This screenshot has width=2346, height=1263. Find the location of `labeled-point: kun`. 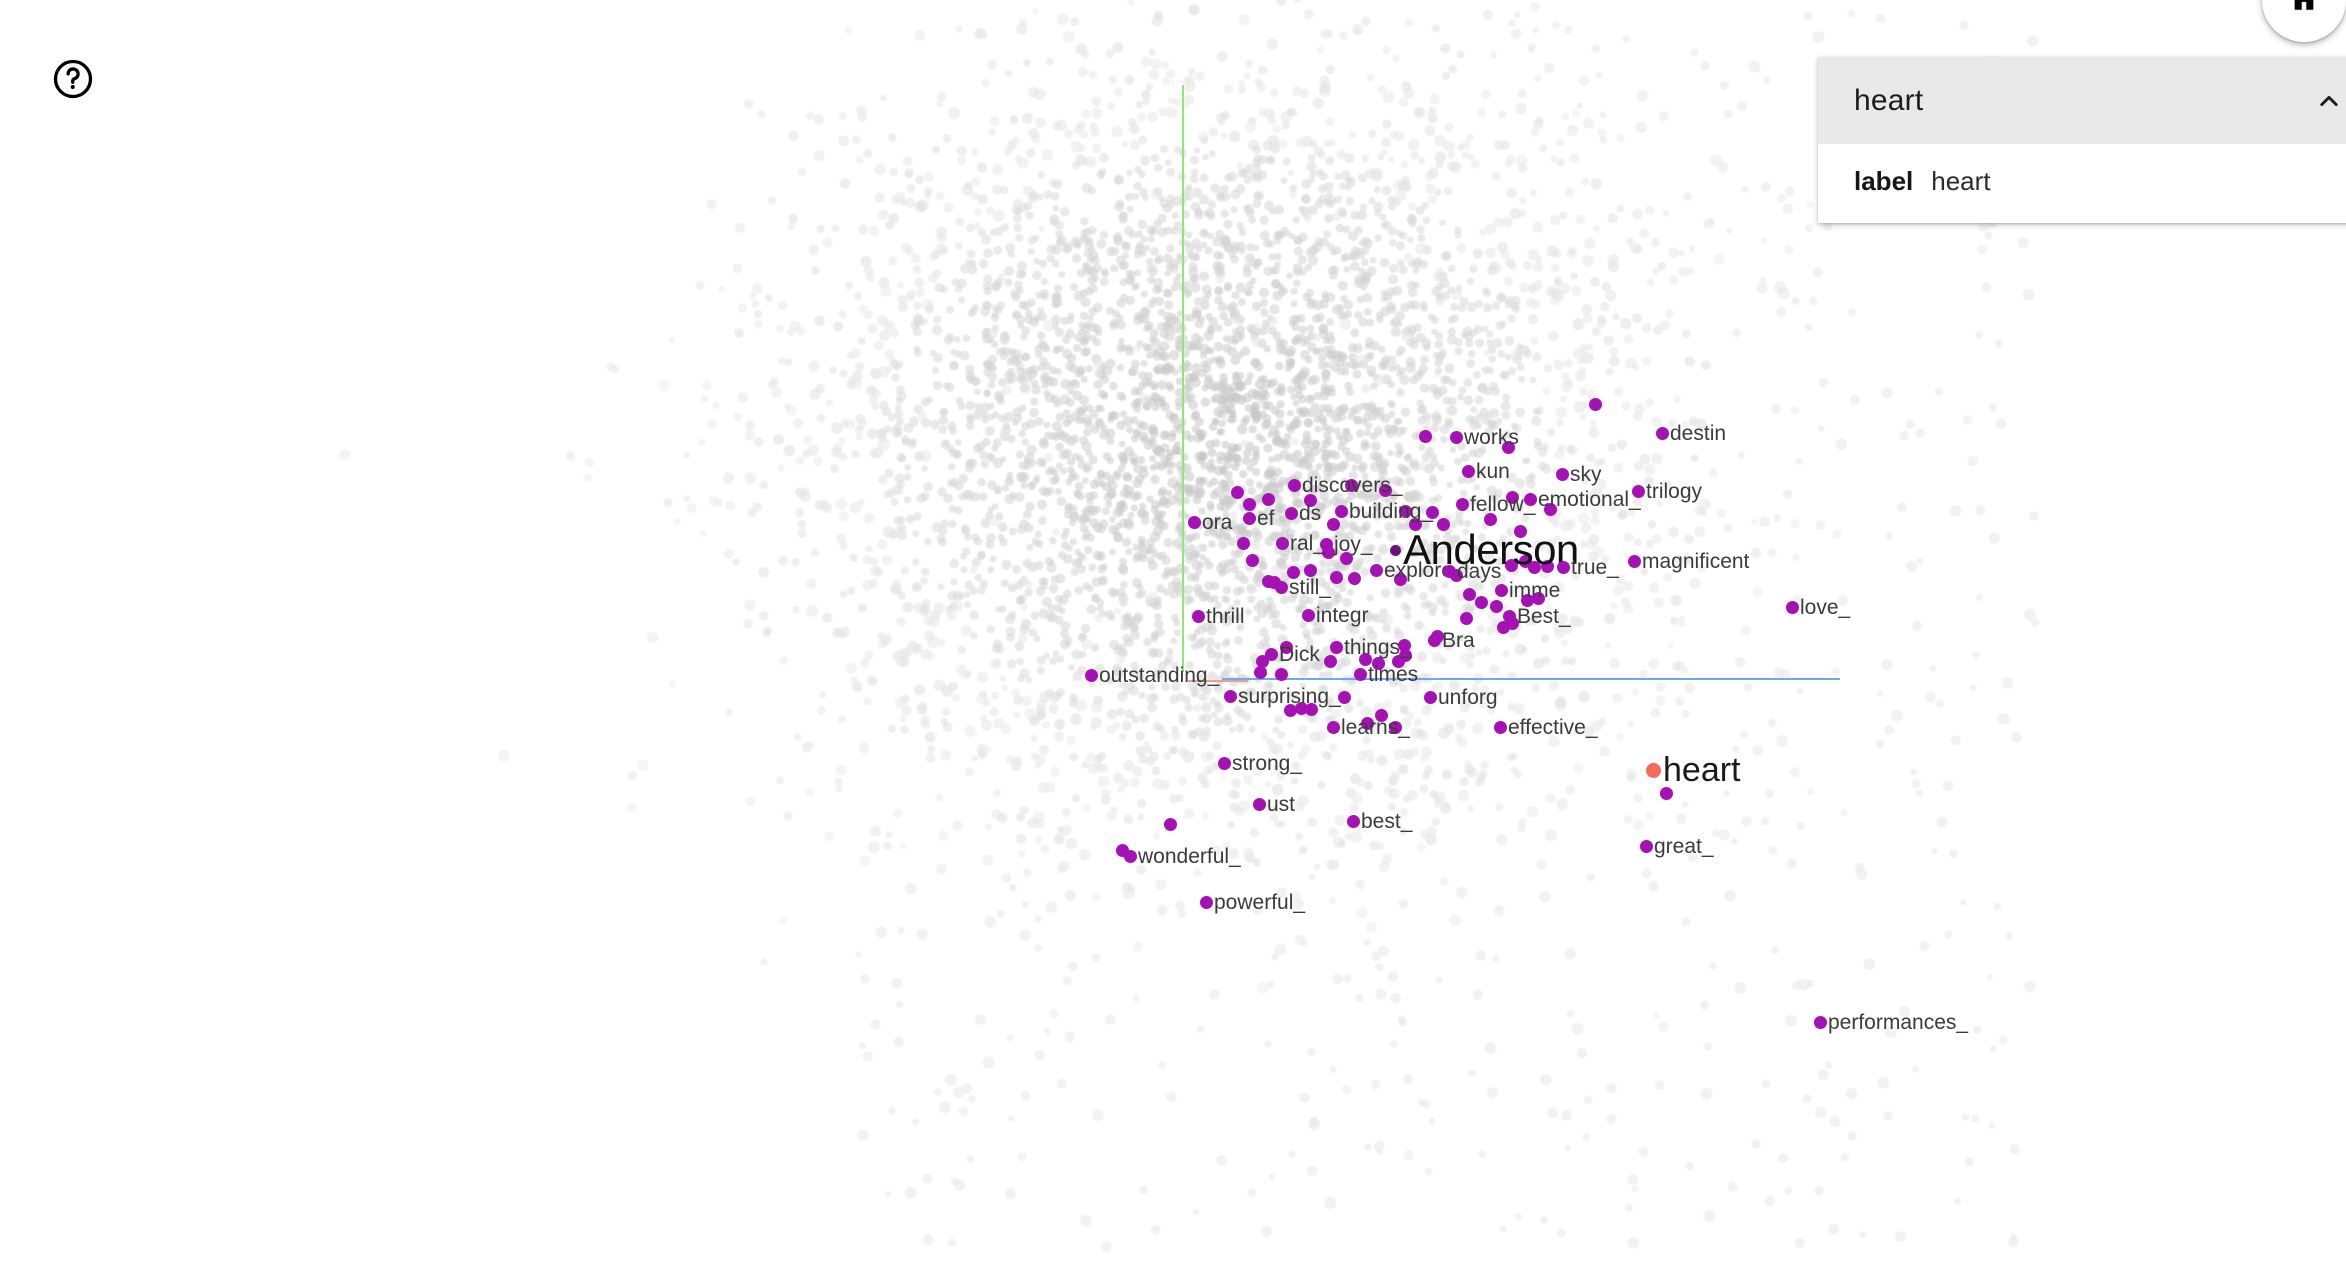

labeled-point: kun is located at coordinates (1486, 471).